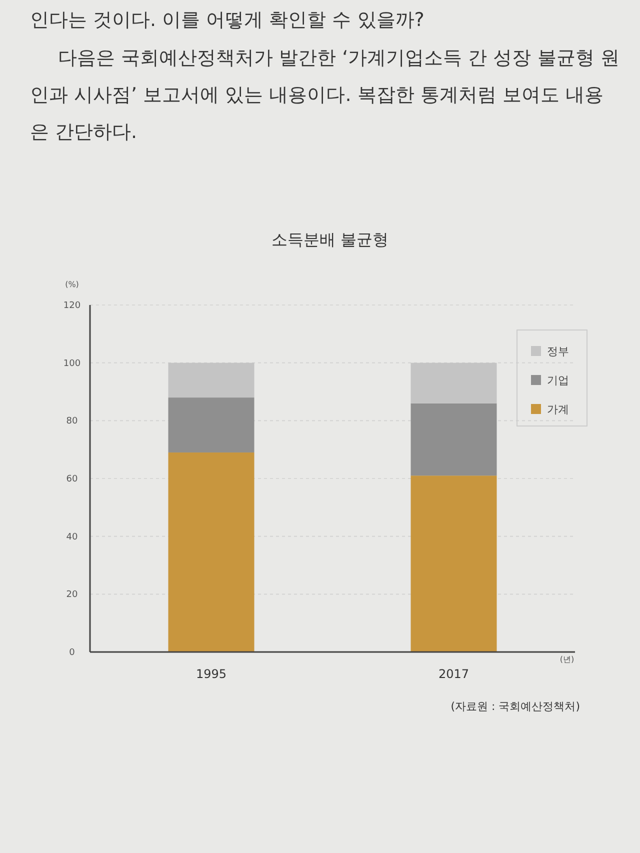 The height and width of the screenshot is (853, 640). I want to click on legend-label: 정부, so click(558, 351).